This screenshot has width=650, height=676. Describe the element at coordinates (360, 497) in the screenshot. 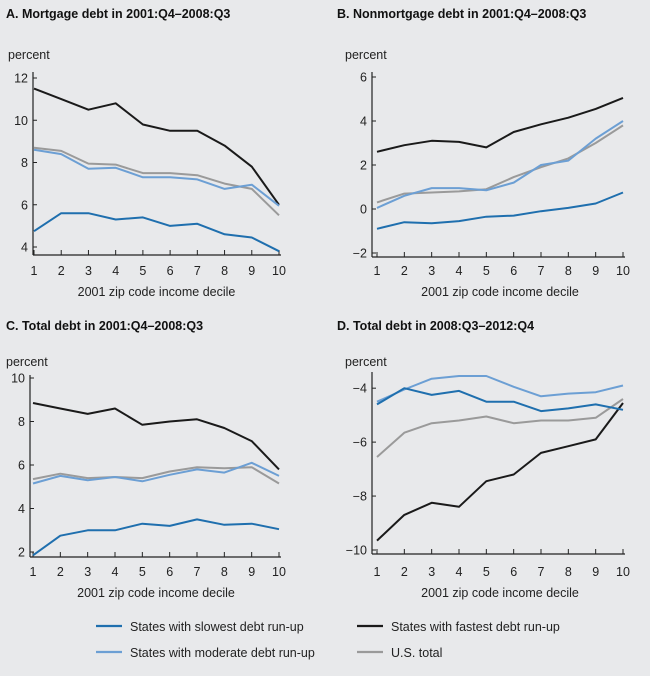

I see `y-tick-label: −8` at that location.